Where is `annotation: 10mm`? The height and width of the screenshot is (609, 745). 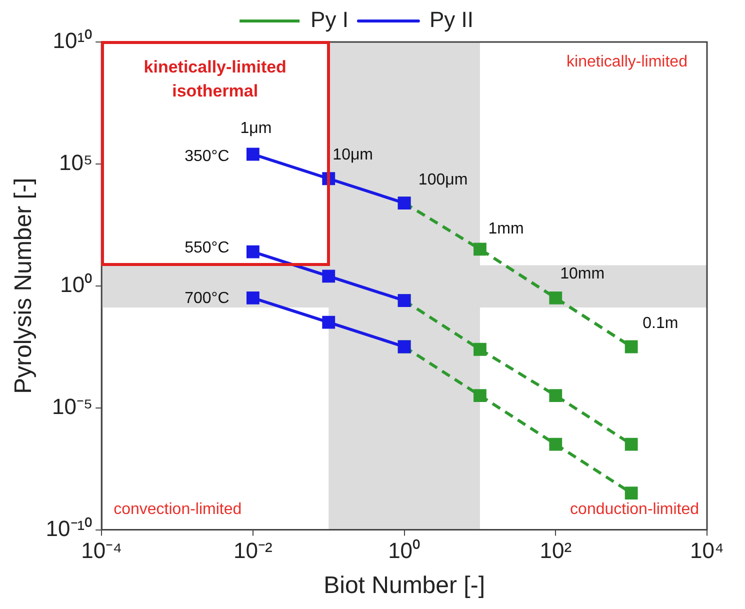 annotation: 10mm is located at coordinates (582, 274).